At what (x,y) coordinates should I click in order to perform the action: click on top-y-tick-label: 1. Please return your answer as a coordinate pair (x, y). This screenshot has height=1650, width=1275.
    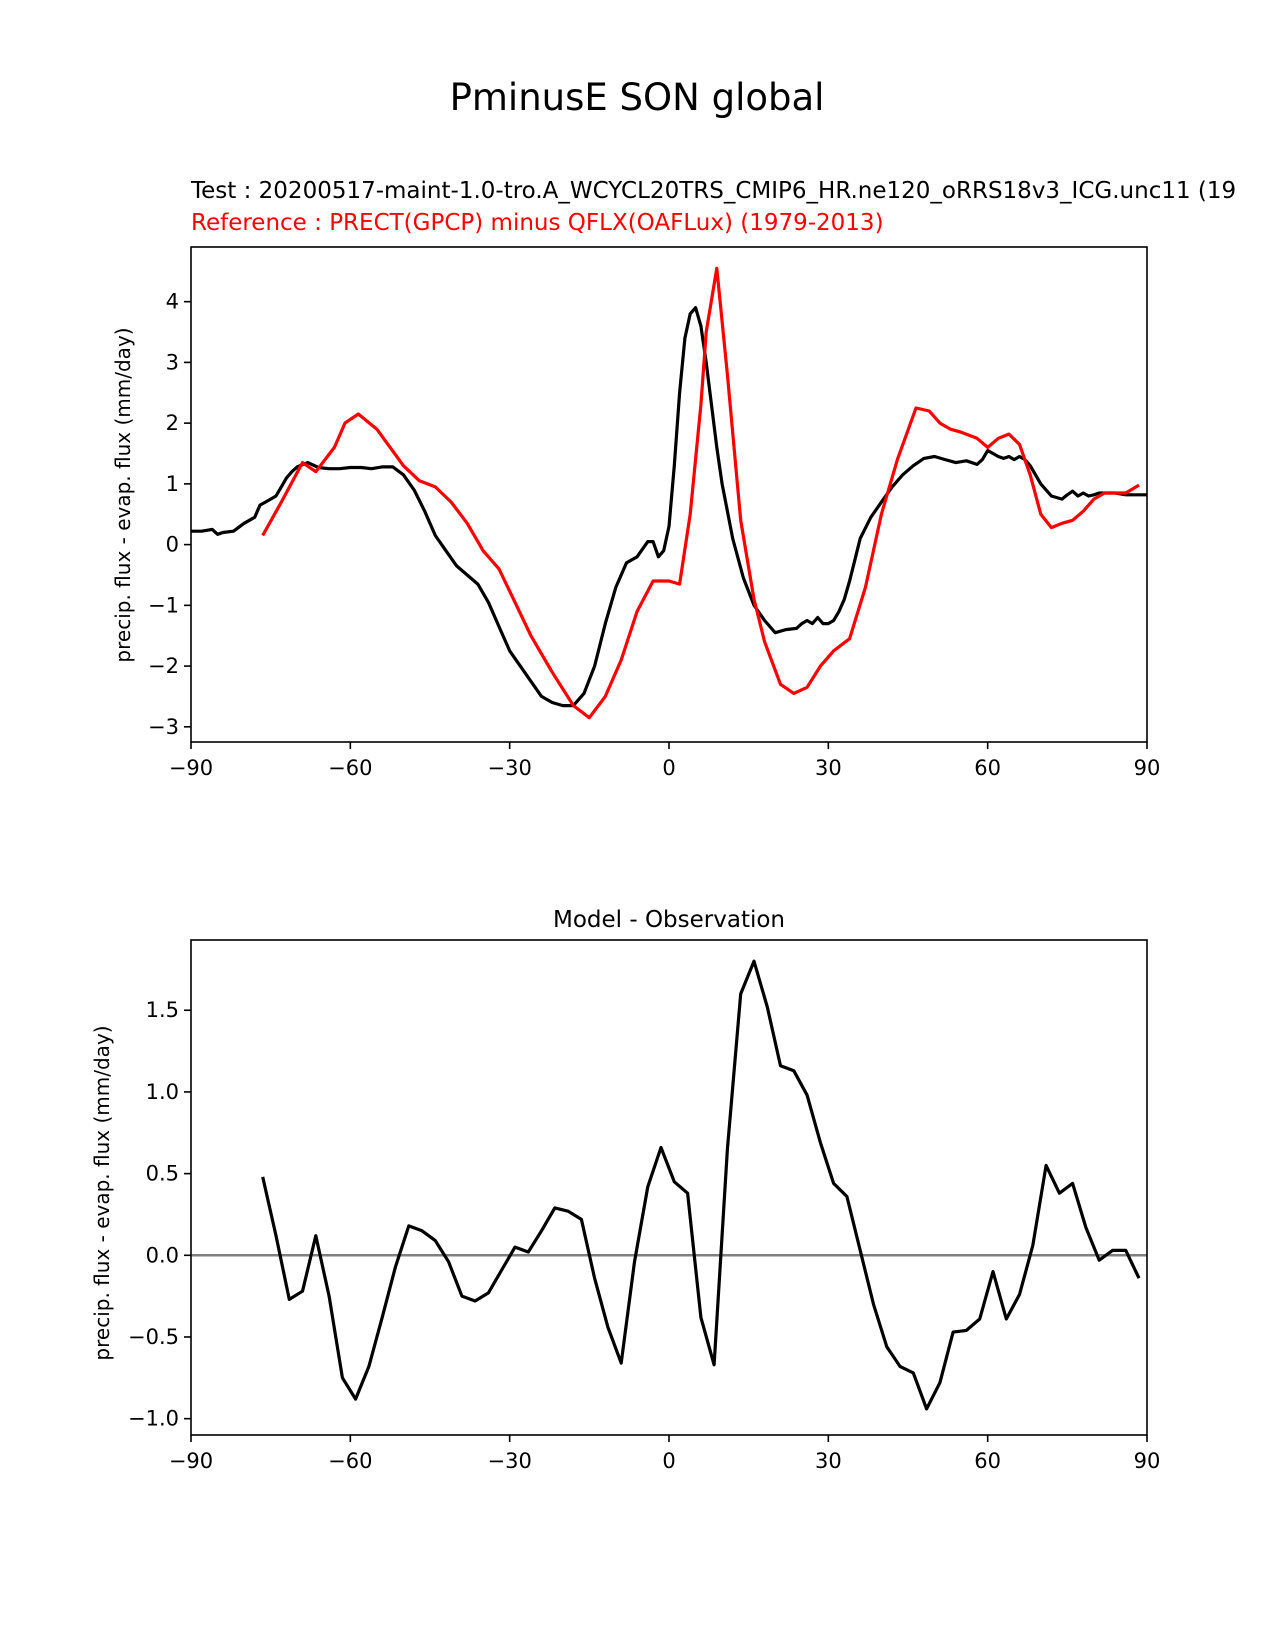
    Looking at the image, I should click on (172, 484).